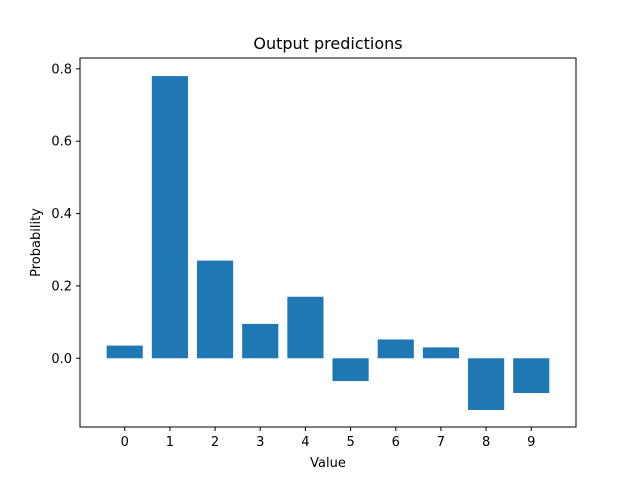 The width and height of the screenshot is (640, 480). I want to click on y-tick-label: 0.2, so click(61, 286).